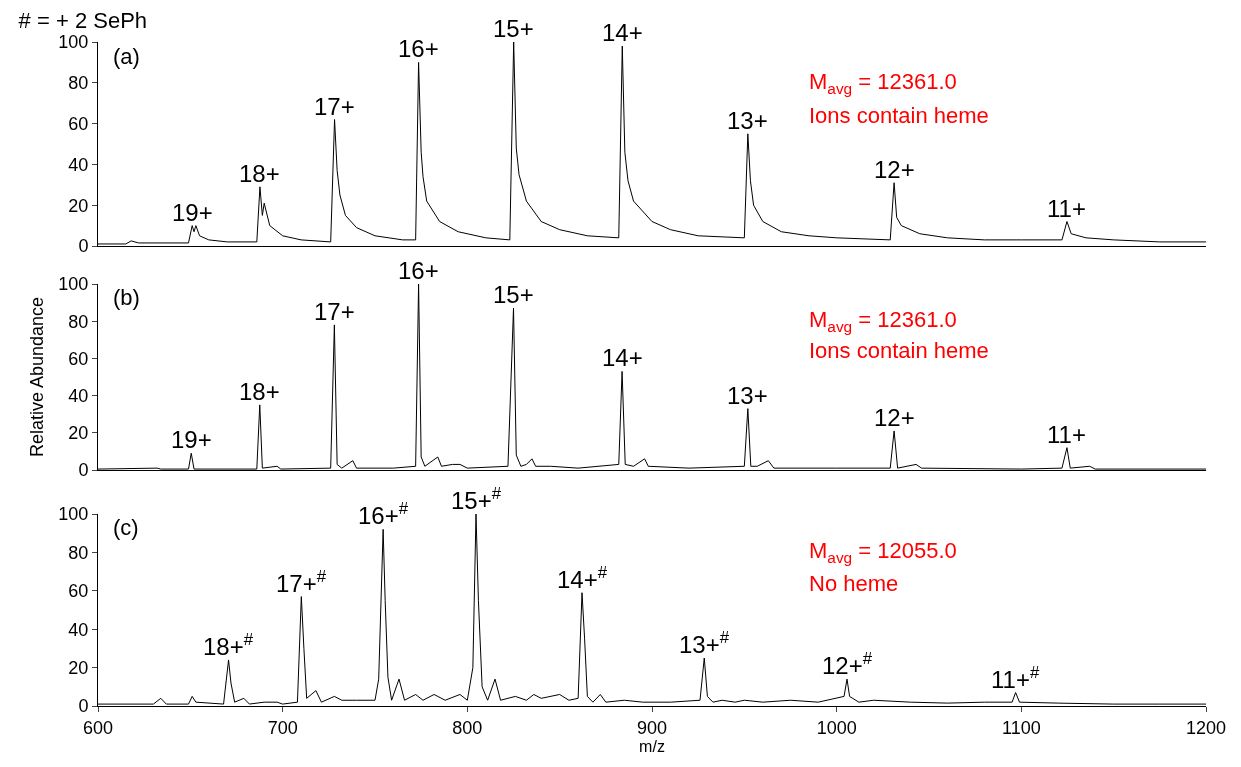  What do you see at coordinates (467, 727) in the screenshot?
I see `x-tick-label: 800` at bounding box center [467, 727].